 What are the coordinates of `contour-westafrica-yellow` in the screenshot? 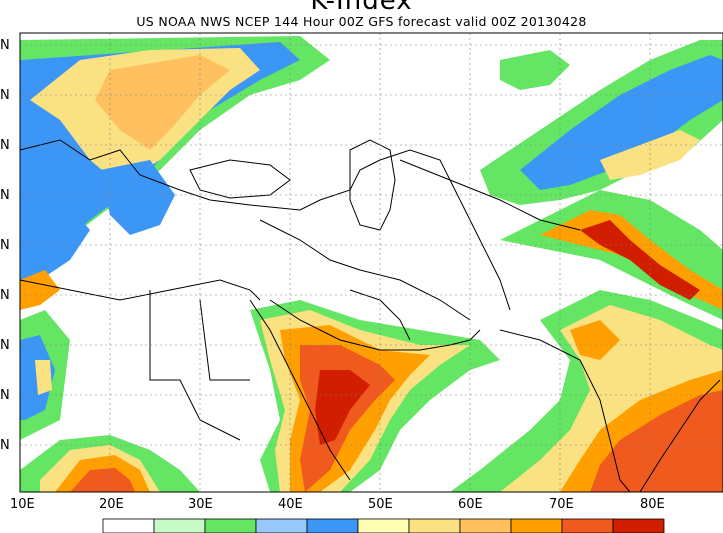 It's located at (43, 377).